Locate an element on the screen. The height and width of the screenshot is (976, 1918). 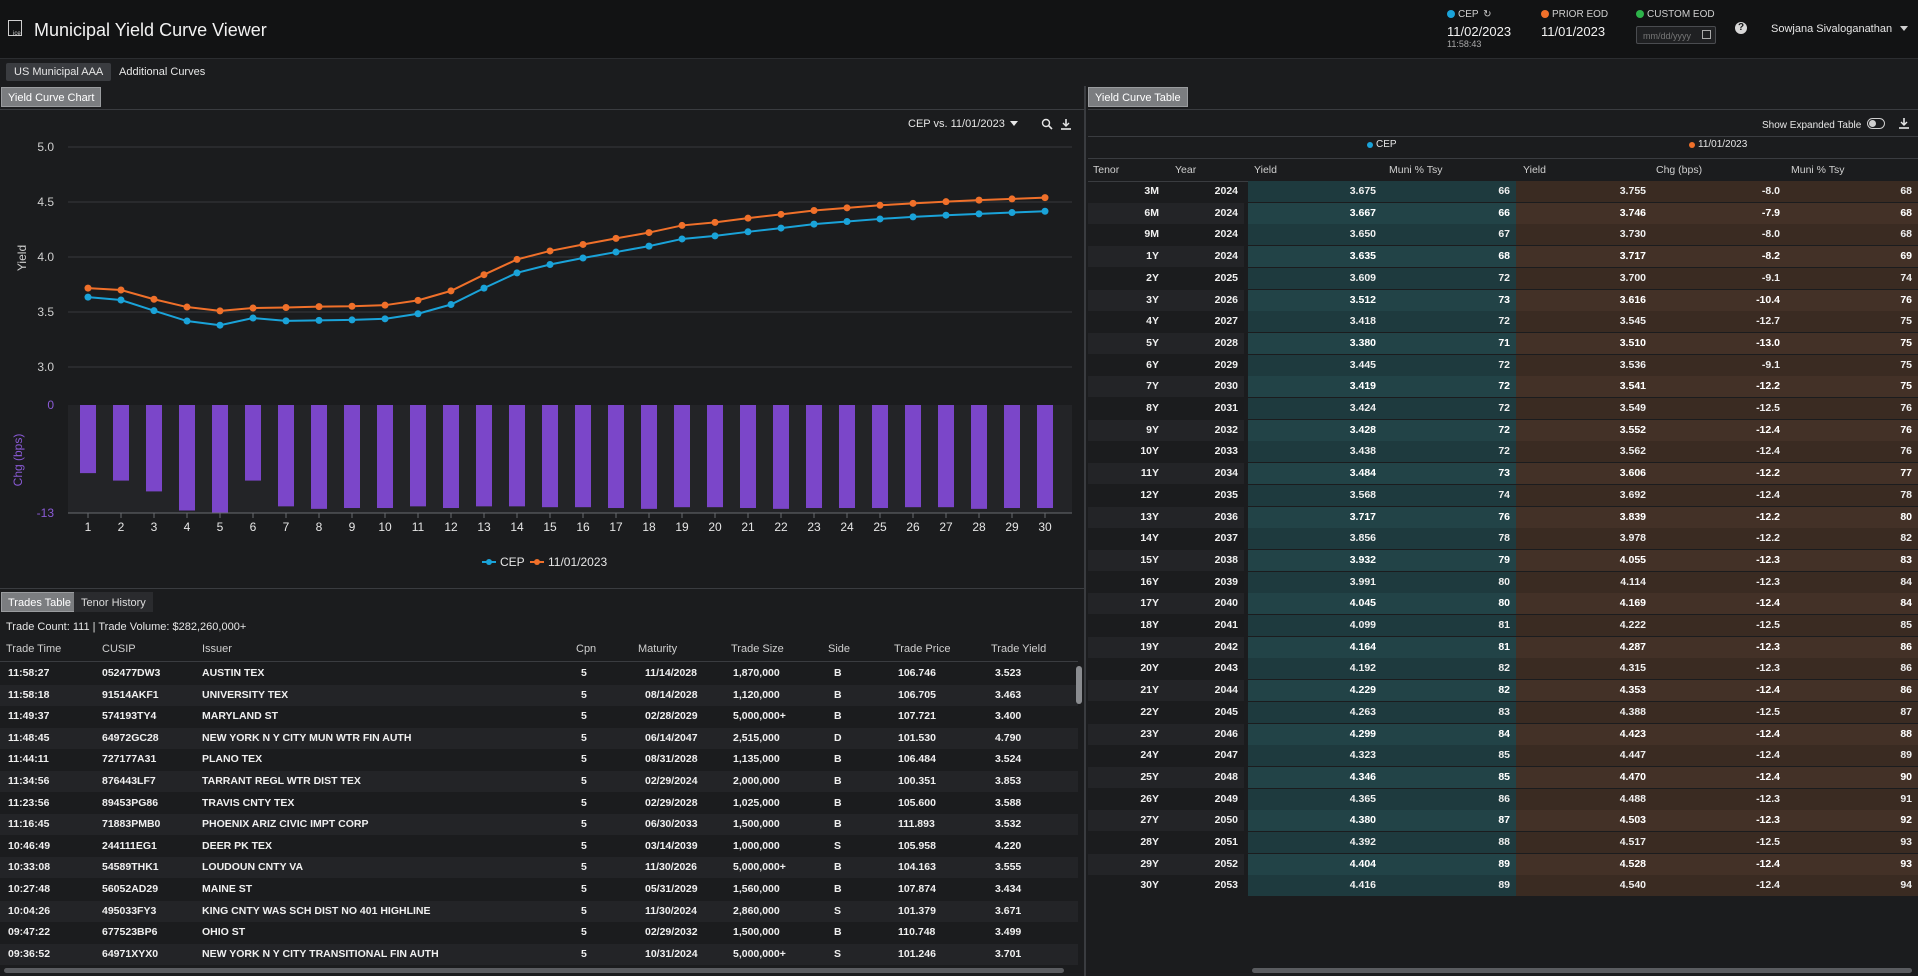
panel-divider is located at coordinates (1085, 531).